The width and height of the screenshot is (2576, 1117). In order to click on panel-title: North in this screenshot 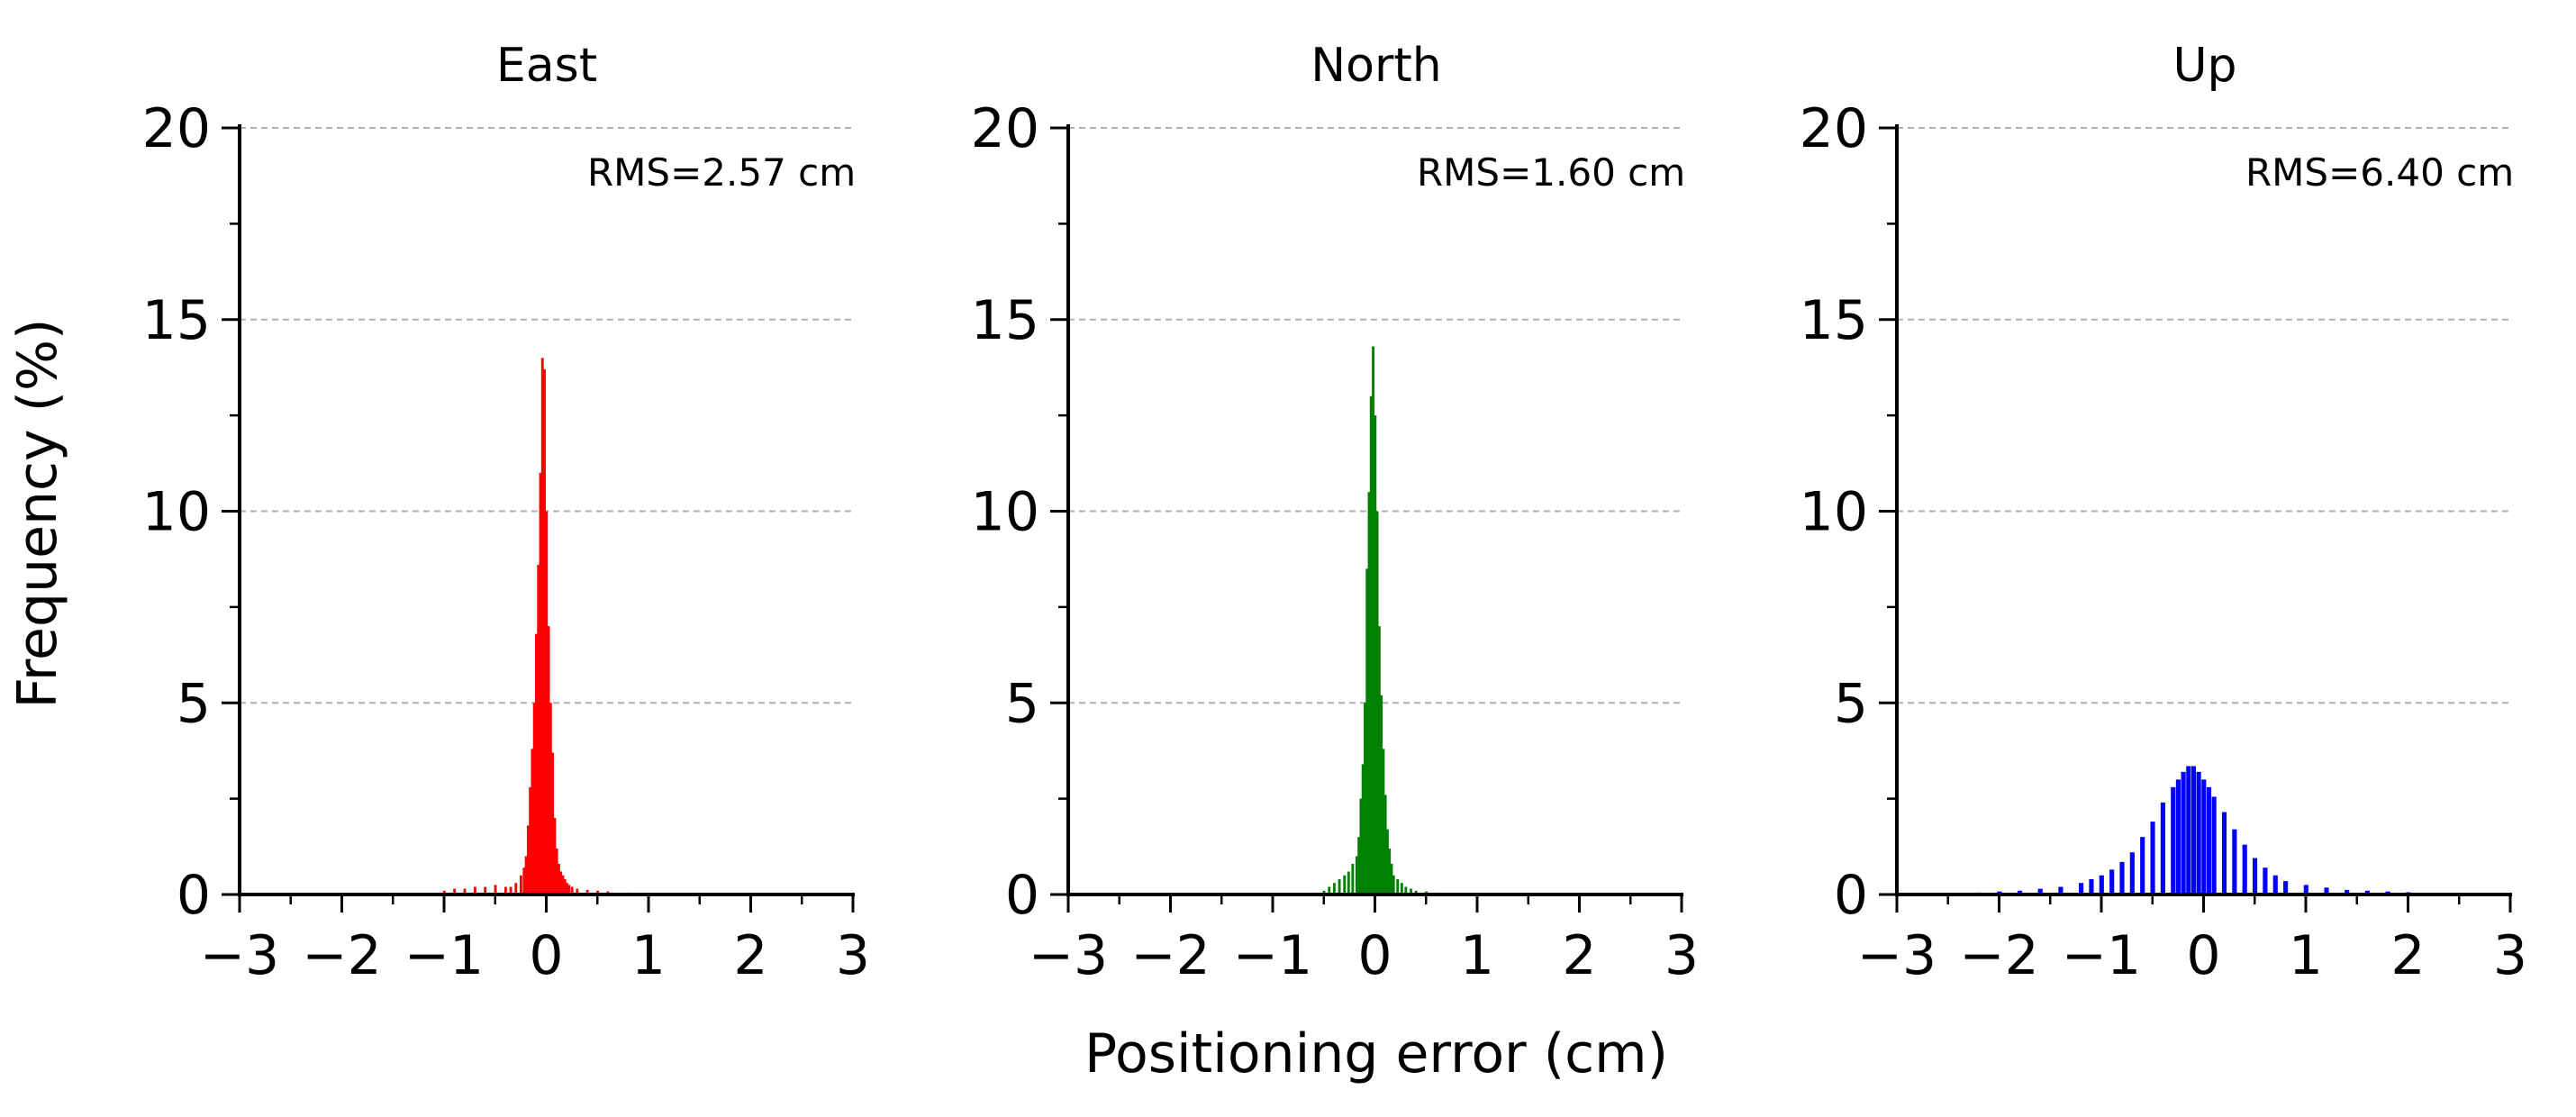, I will do `click(1376, 66)`.